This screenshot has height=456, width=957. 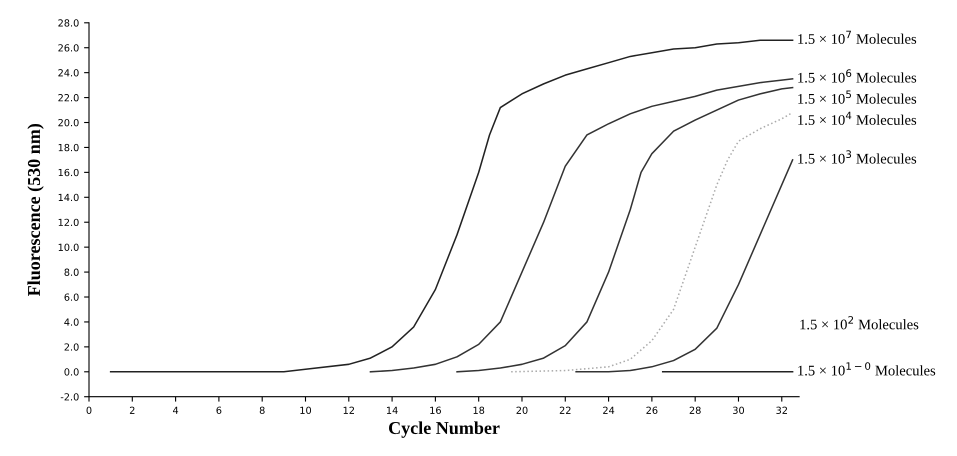 What do you see at coordinates (68, 23) in the screenshot?
I see `y-tick-label: 28.0` at bounding box center [68, 23].